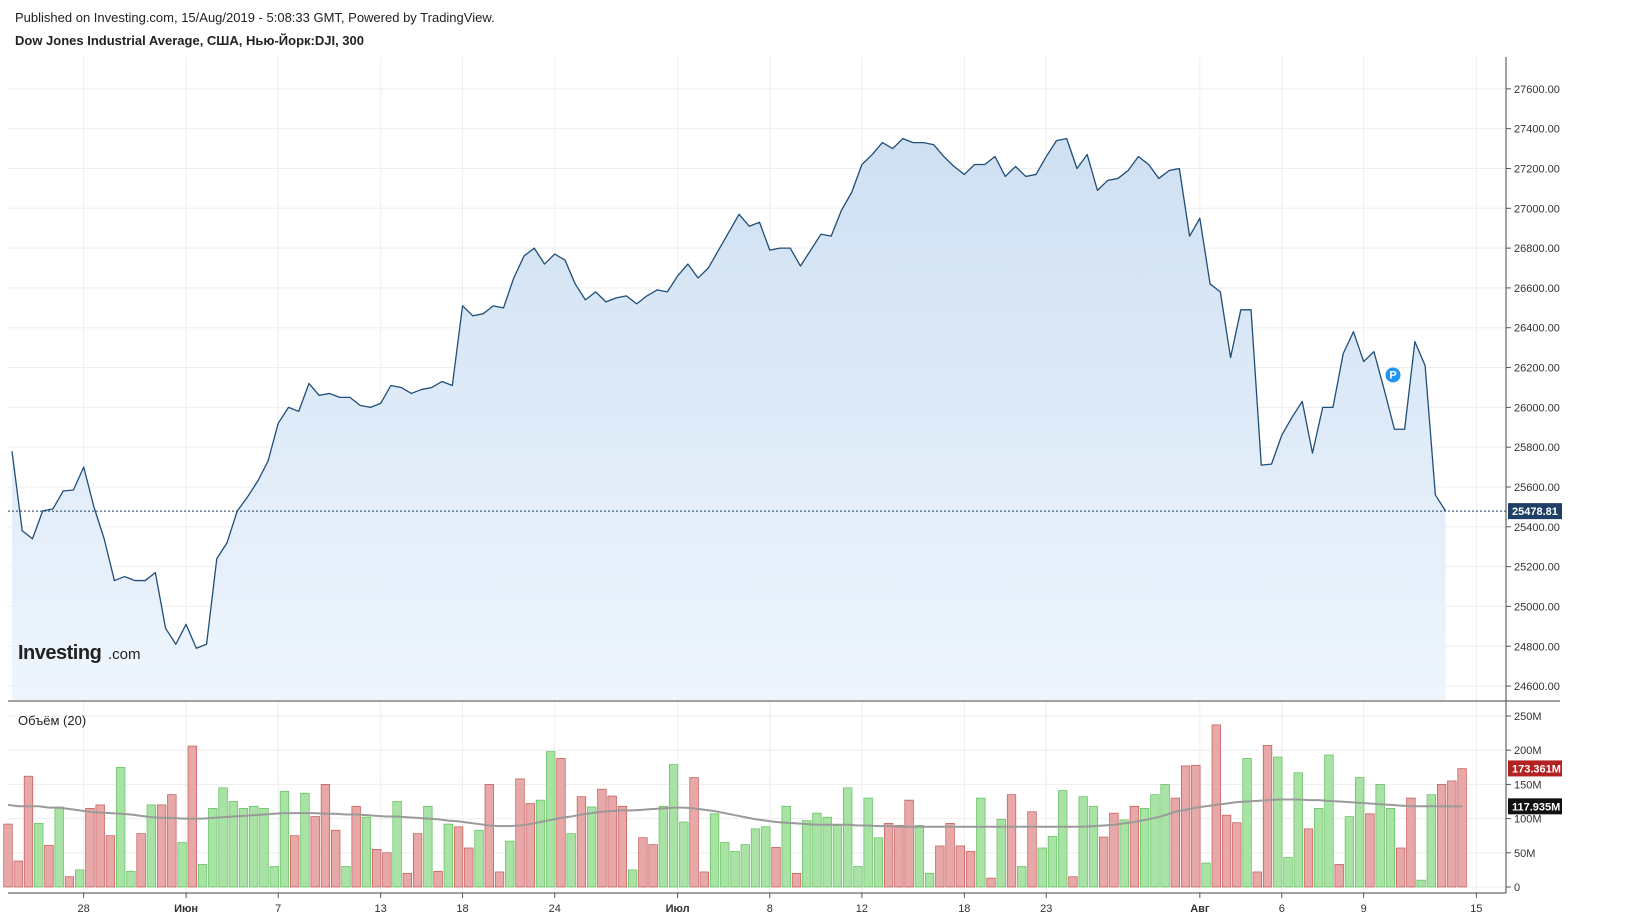 This screenshot has height=921, width=1637. I want to click on time-tick-label: 12, so click(862, 909).